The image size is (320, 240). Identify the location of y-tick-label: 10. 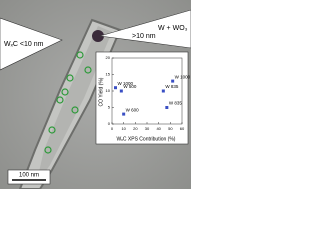
(108, 90).